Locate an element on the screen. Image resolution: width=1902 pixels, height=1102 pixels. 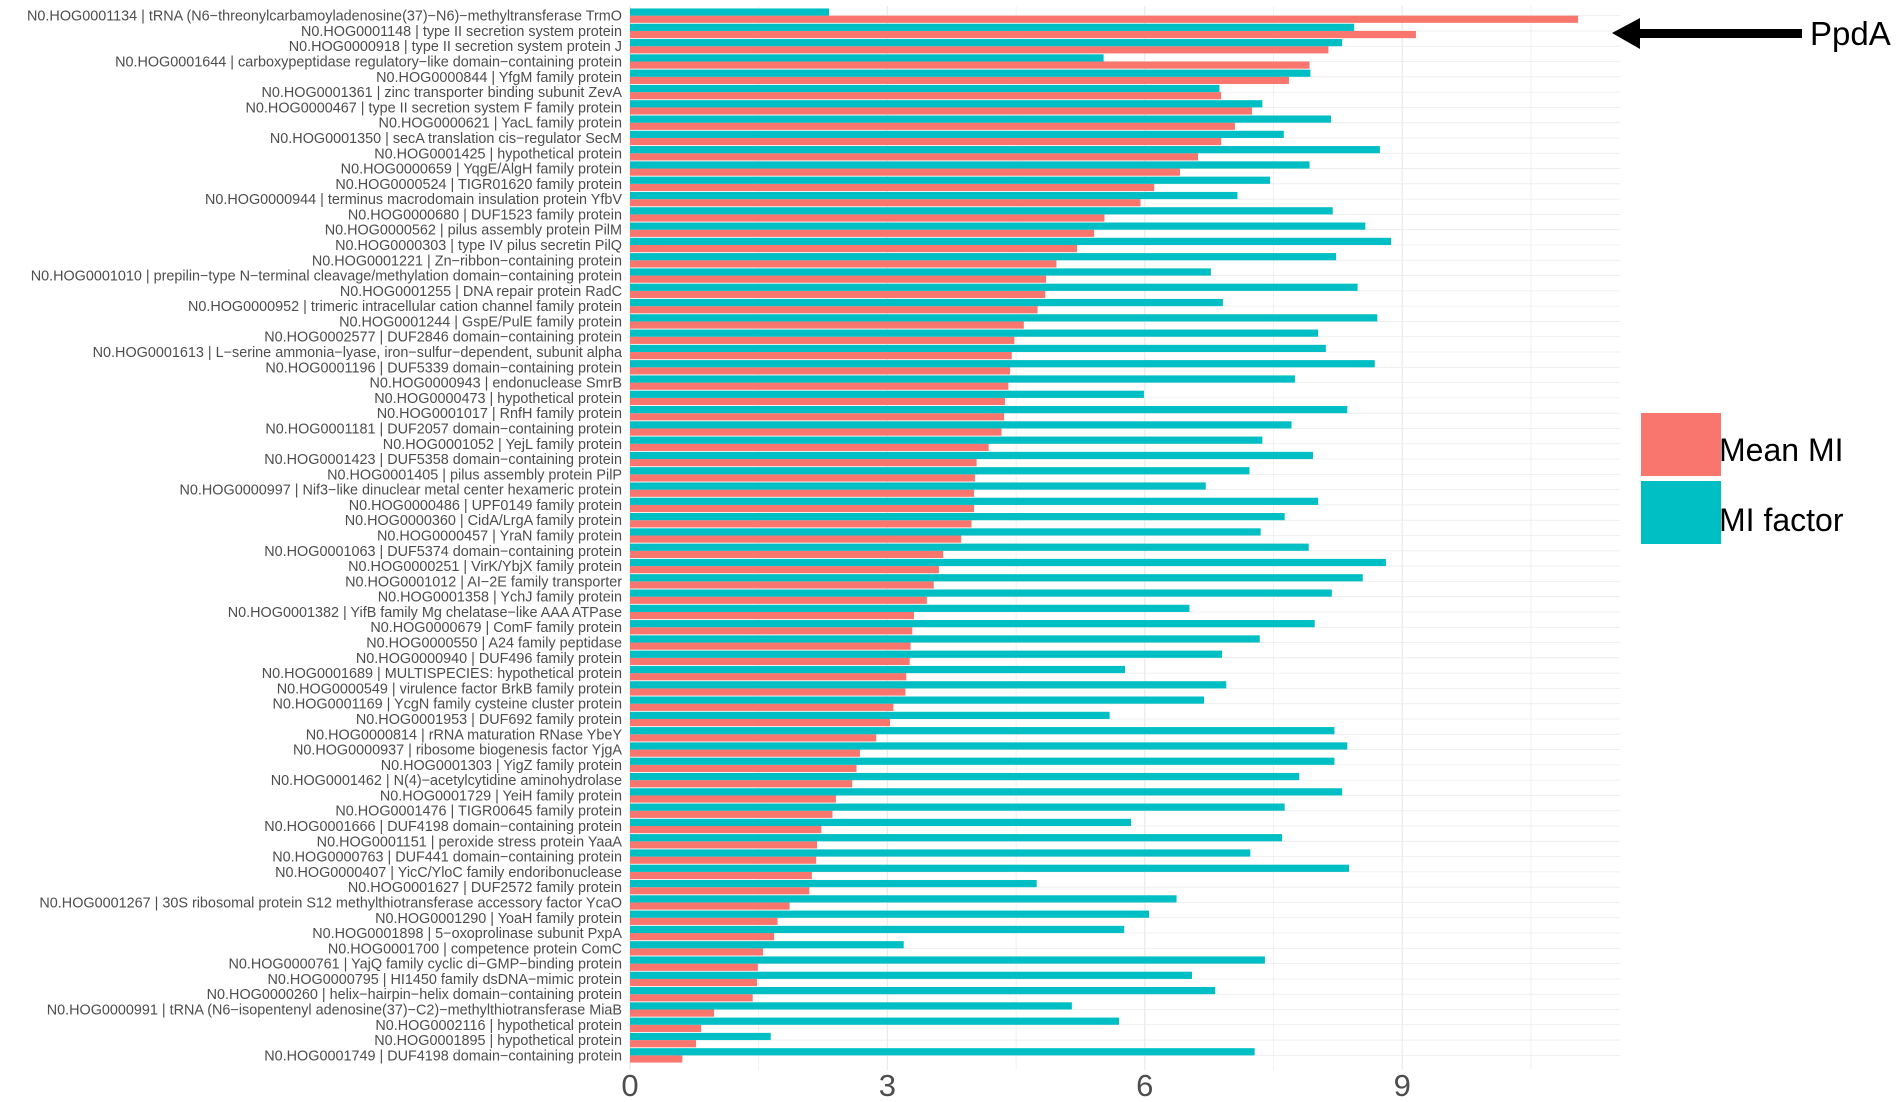
ppda-annotation: PpdA is located at coordinates (1751, 33).